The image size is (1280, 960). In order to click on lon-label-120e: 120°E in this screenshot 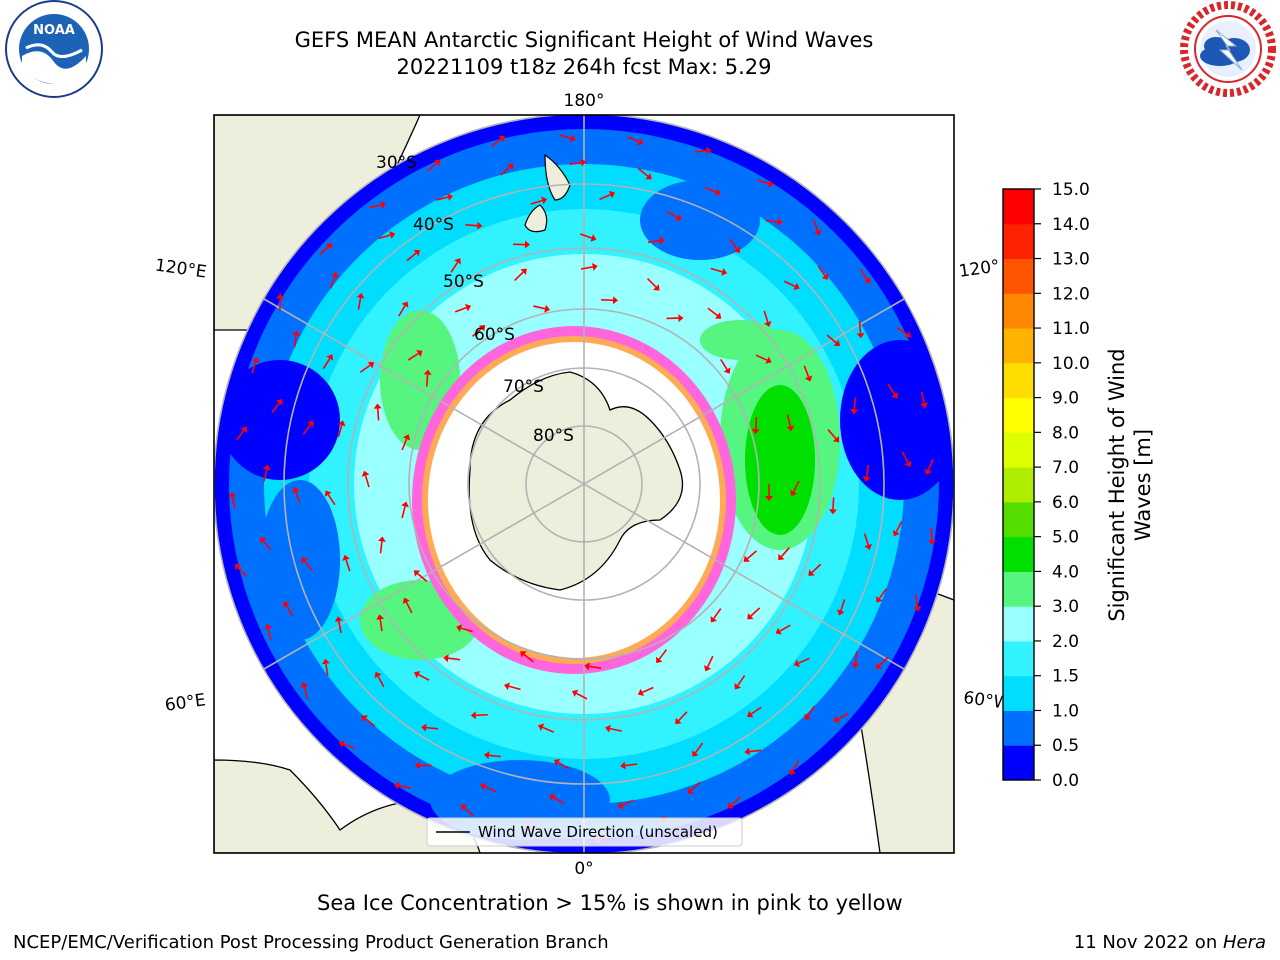, I will do `click(181, 269)`.